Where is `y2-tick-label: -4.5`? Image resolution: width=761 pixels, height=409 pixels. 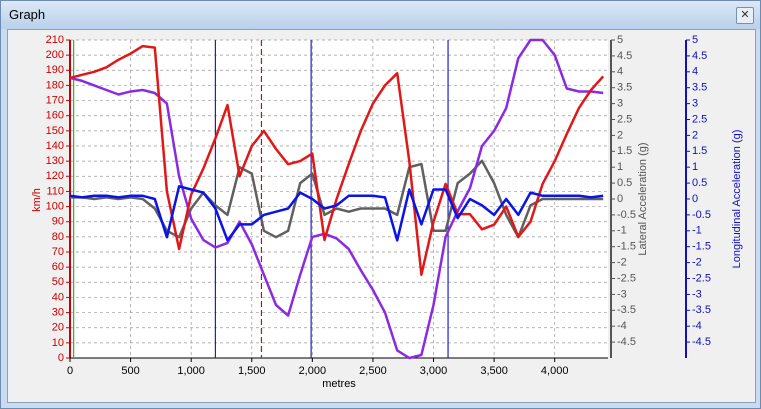 y2-tick-label: -4.5 is located at coordinates (626, 342).